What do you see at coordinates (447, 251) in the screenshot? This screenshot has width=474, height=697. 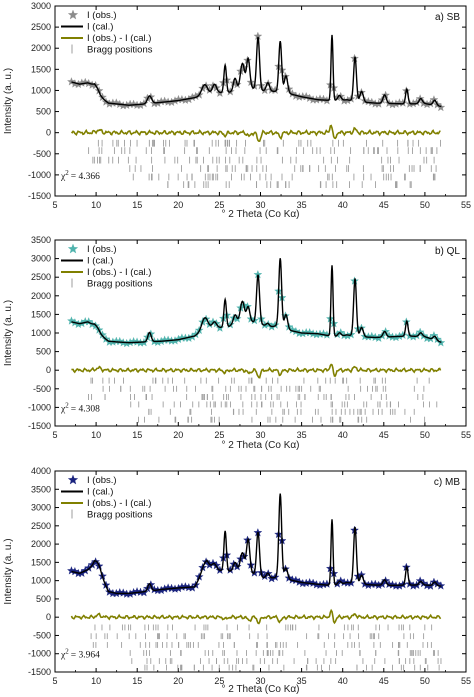 I see `panel-label: b) QL` at bounding box center [447, 251].